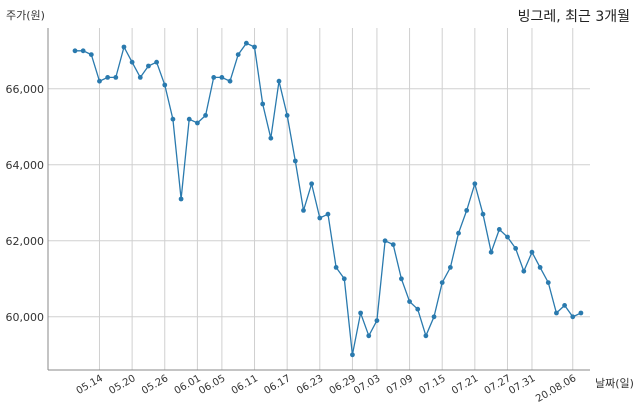 The width and height of the screenshot is (640, 414). I want to click on x-tick-label: 06.23, so click(310, 385).